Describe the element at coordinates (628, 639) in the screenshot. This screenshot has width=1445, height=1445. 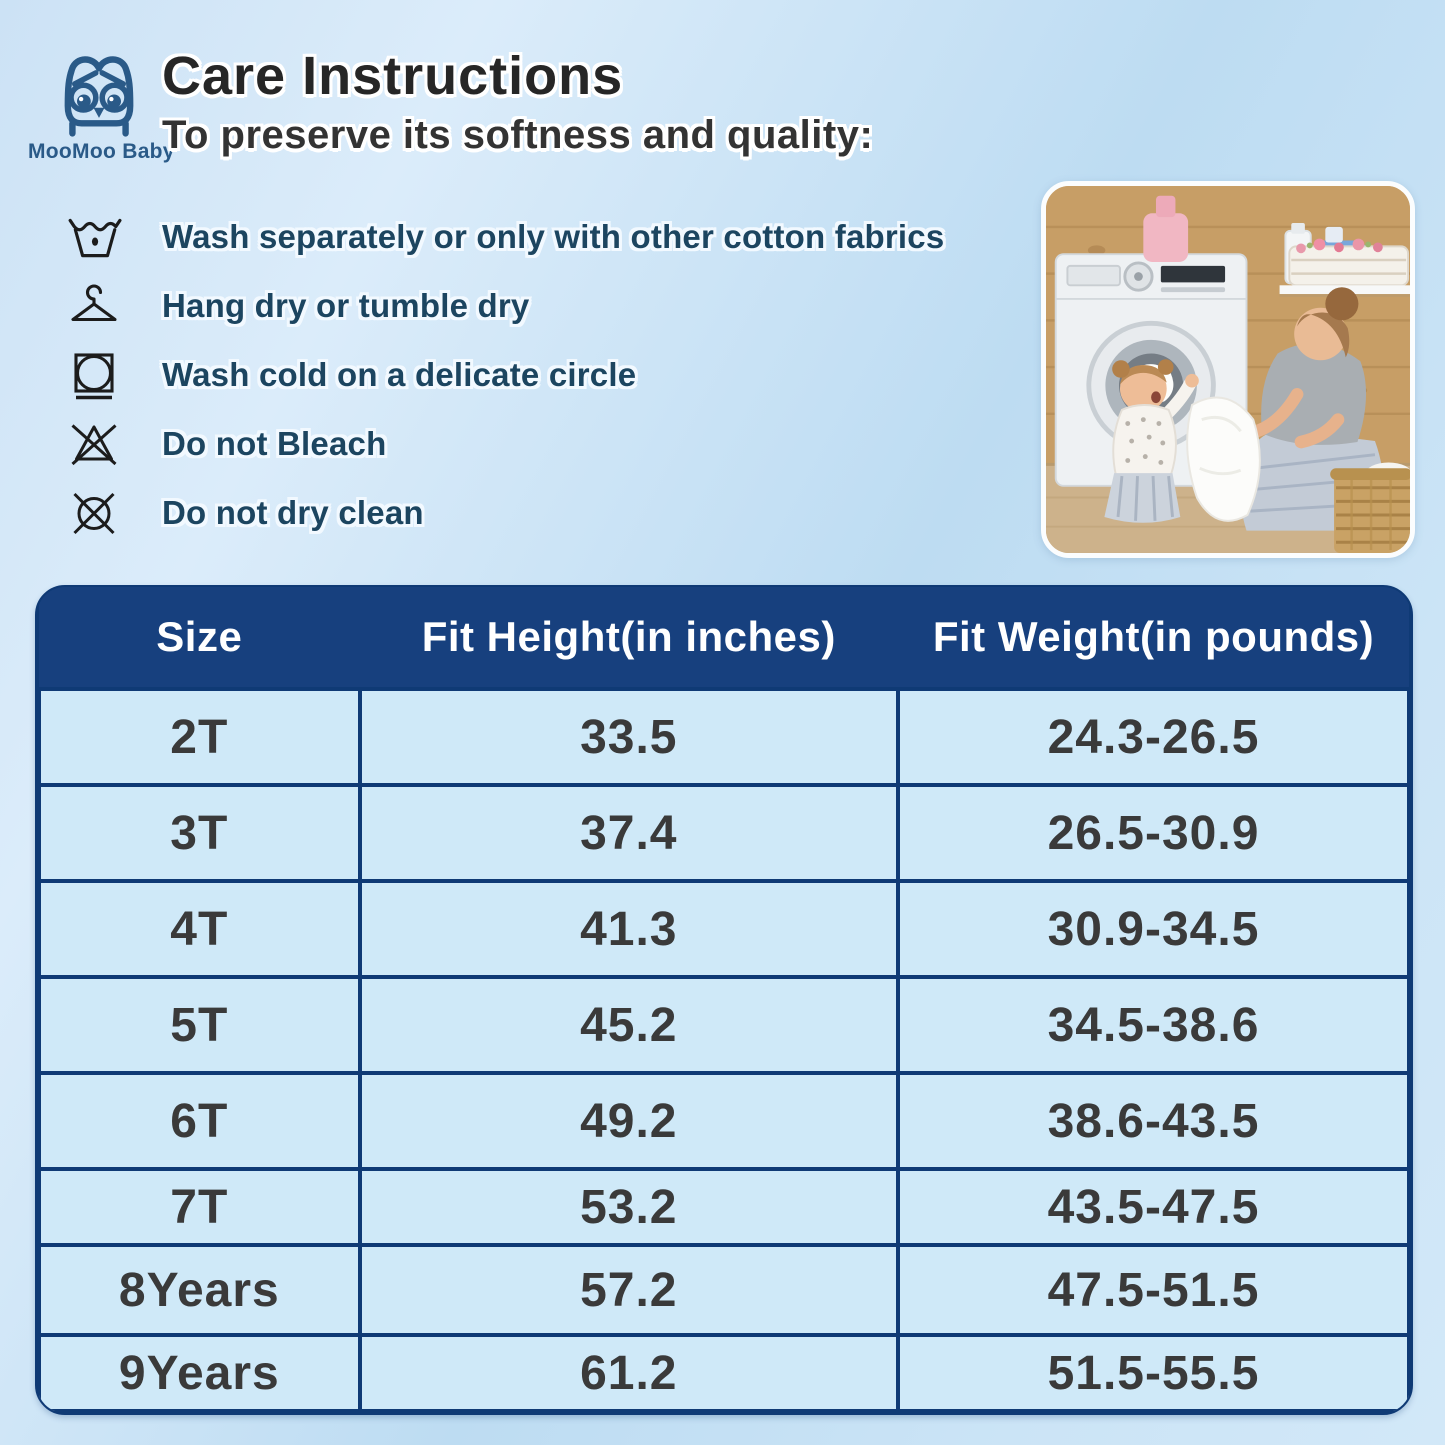
I see `col-header-fit-height: Fit Height(in inches)` at that location.